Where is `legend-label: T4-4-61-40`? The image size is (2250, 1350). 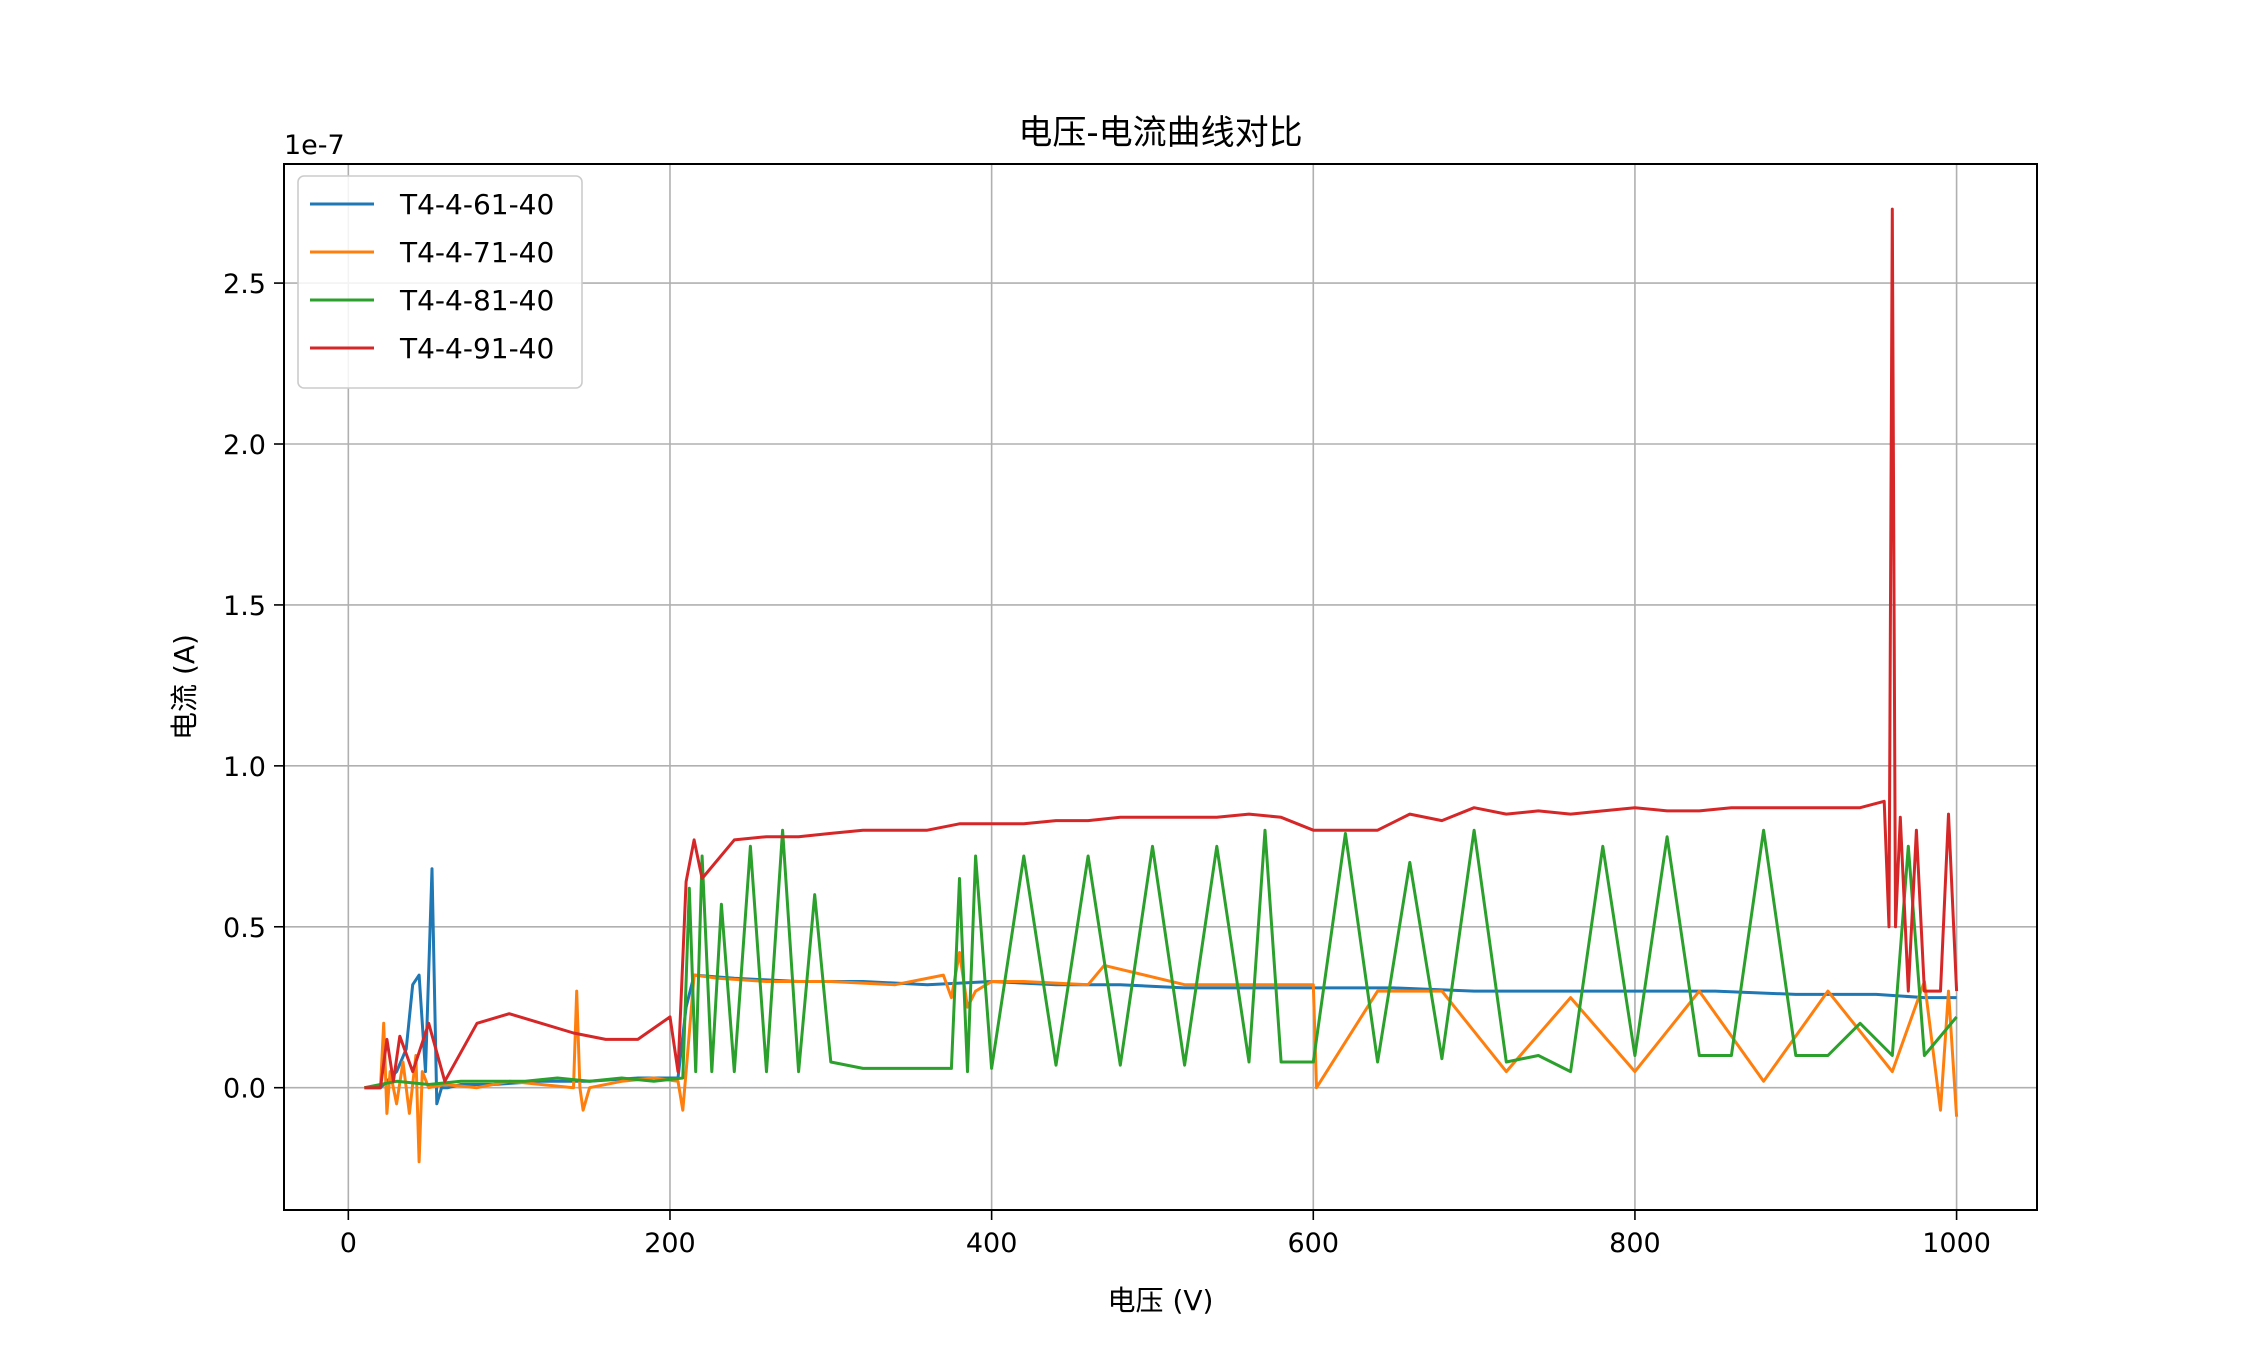 legend-label: T4-4-61-40 is located at coordinates (476, 204).